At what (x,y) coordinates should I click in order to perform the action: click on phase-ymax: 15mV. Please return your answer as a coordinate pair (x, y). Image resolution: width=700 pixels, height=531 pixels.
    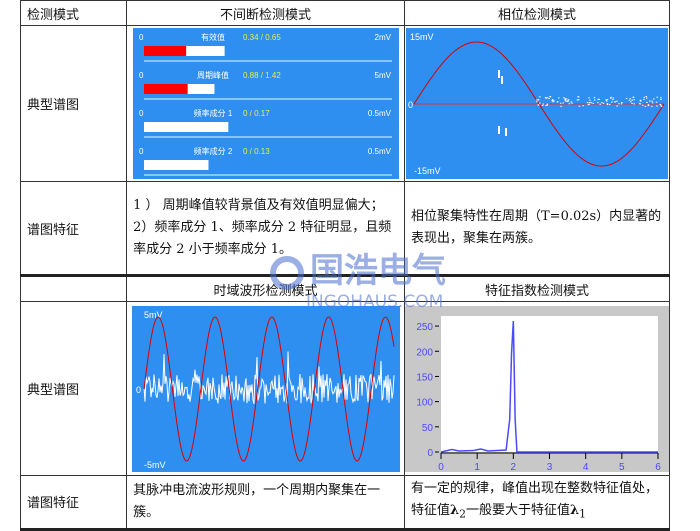
    Looking at the image, I should click on (422, 37).